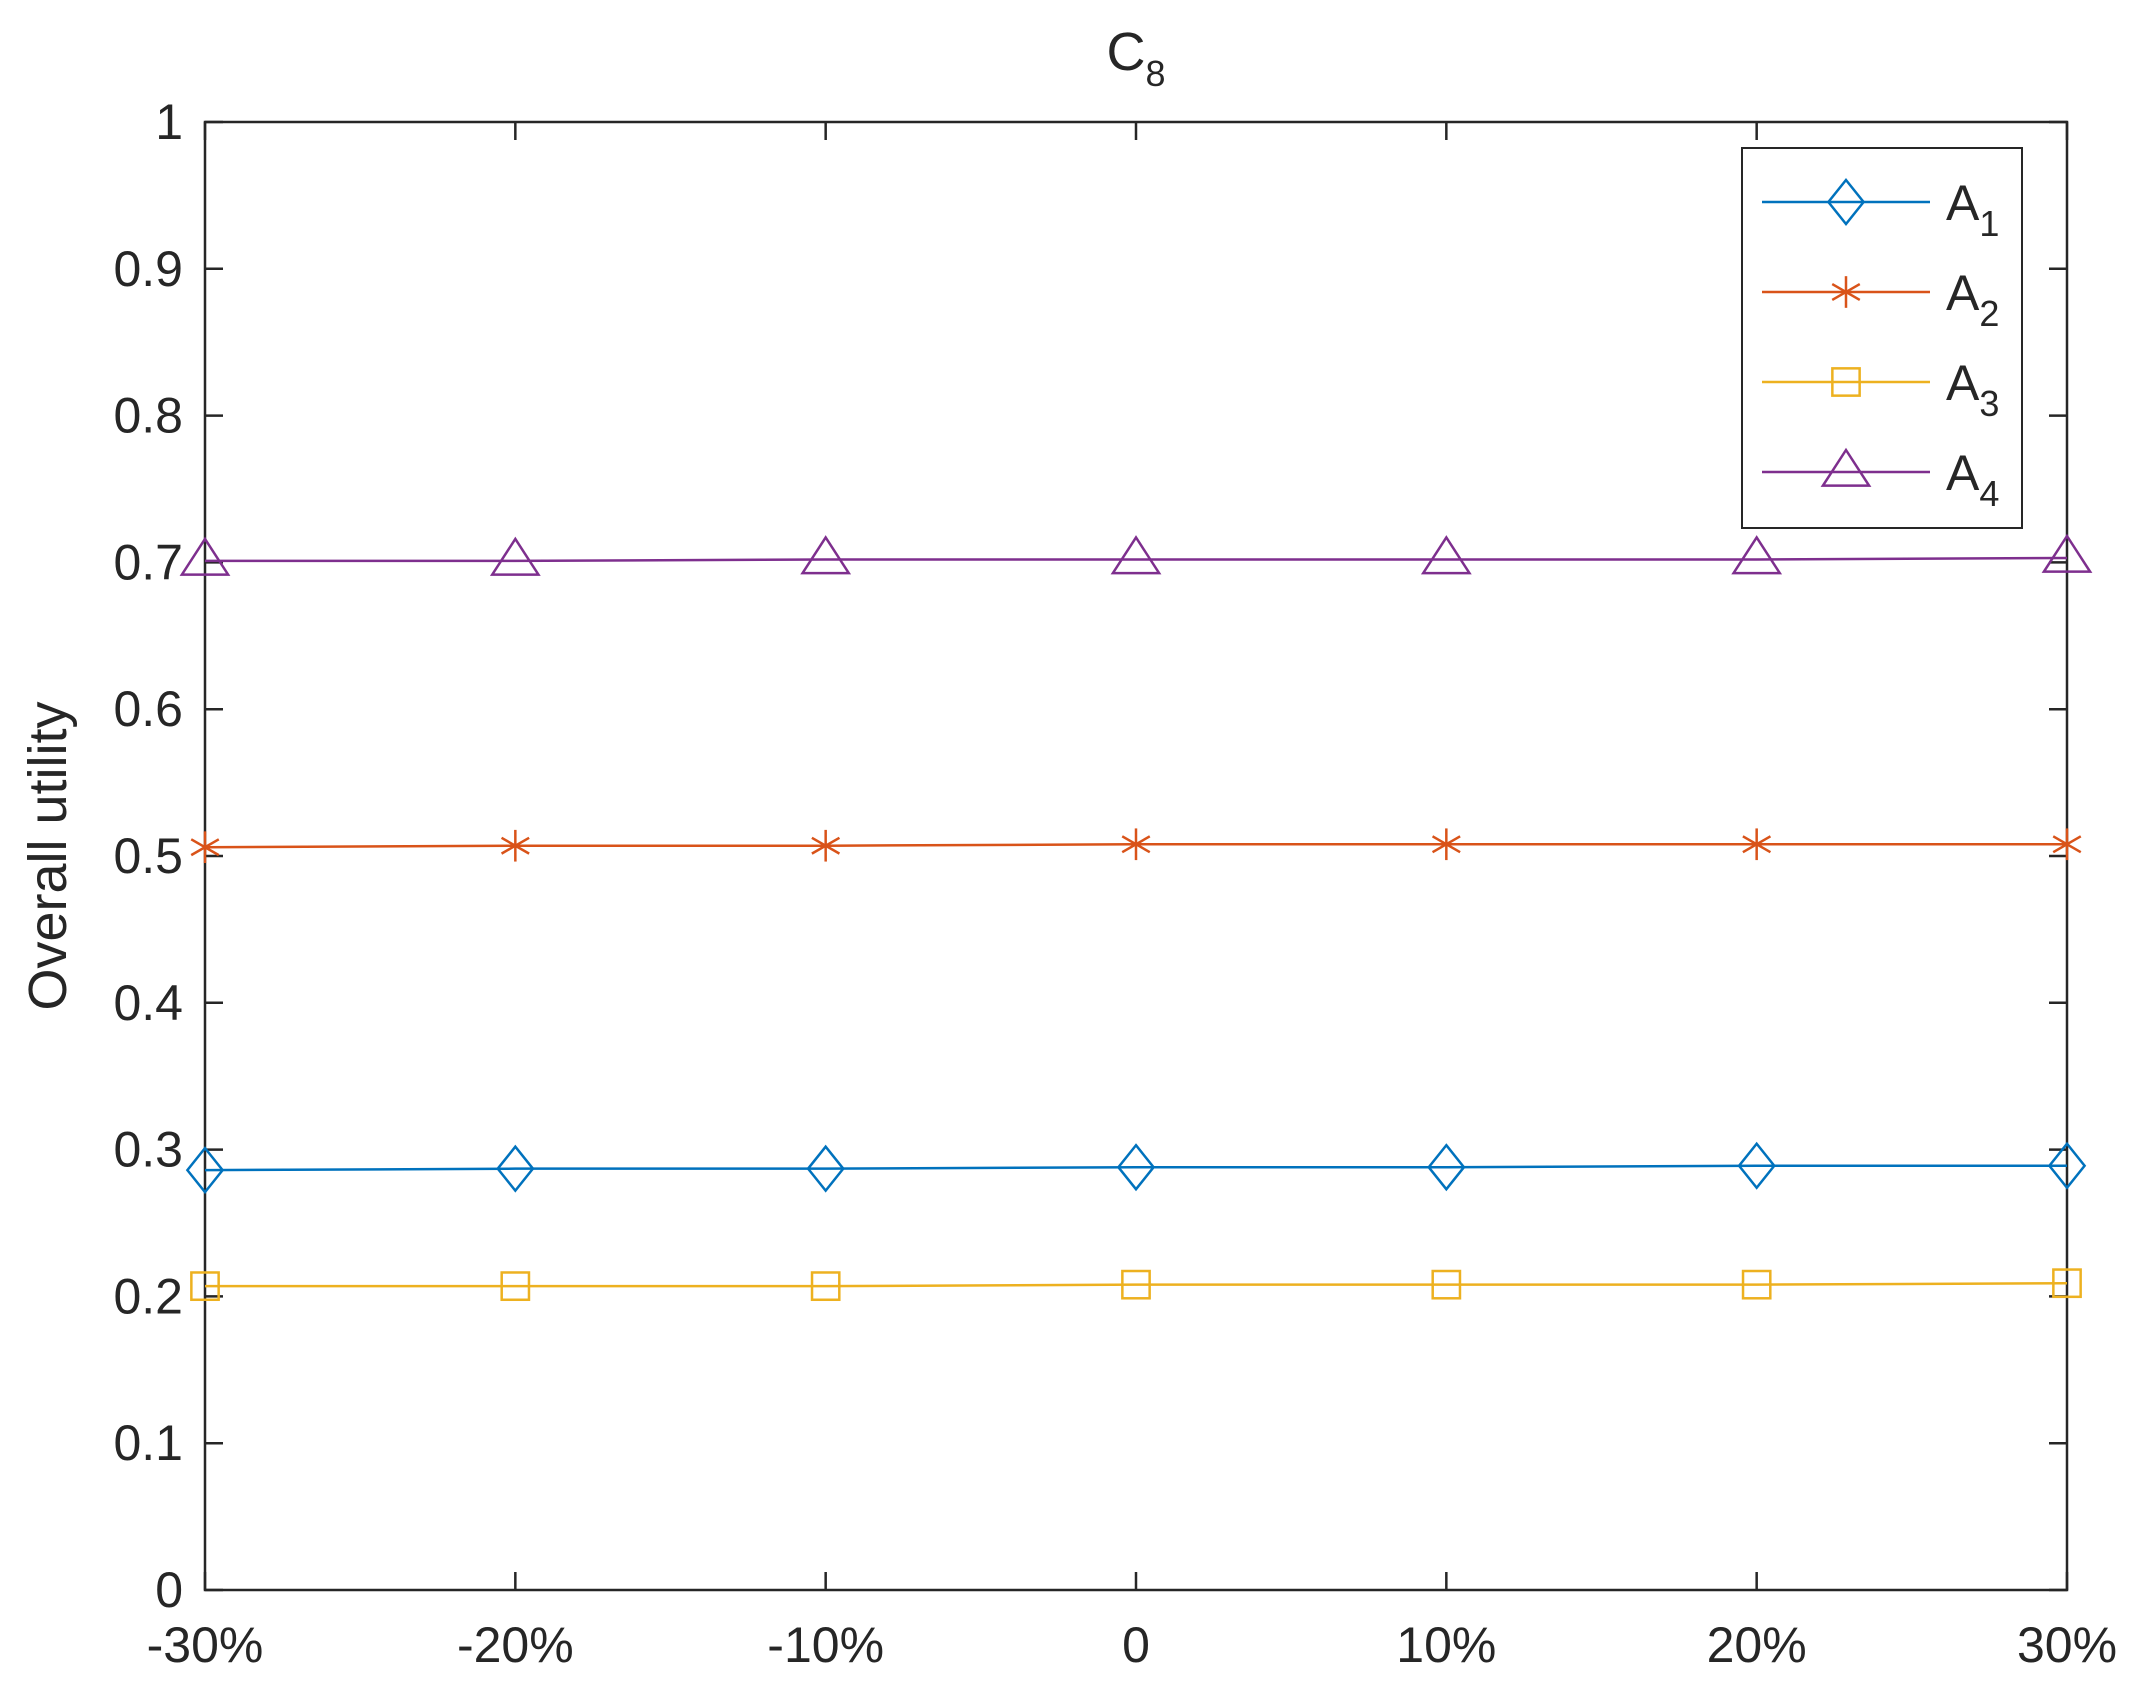 The height and width of the screenshot is (1707, 2139). What do you see at coordinates (1880, 479) in the screenshot?
I see `legend-item: A4` at bounding box center [1880, 479].